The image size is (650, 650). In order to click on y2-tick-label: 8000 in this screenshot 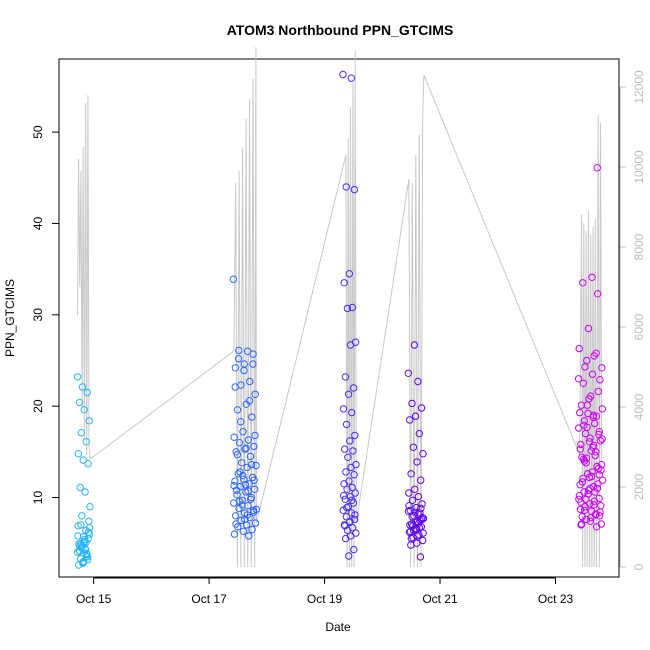, I will do `click(639, 246)`.